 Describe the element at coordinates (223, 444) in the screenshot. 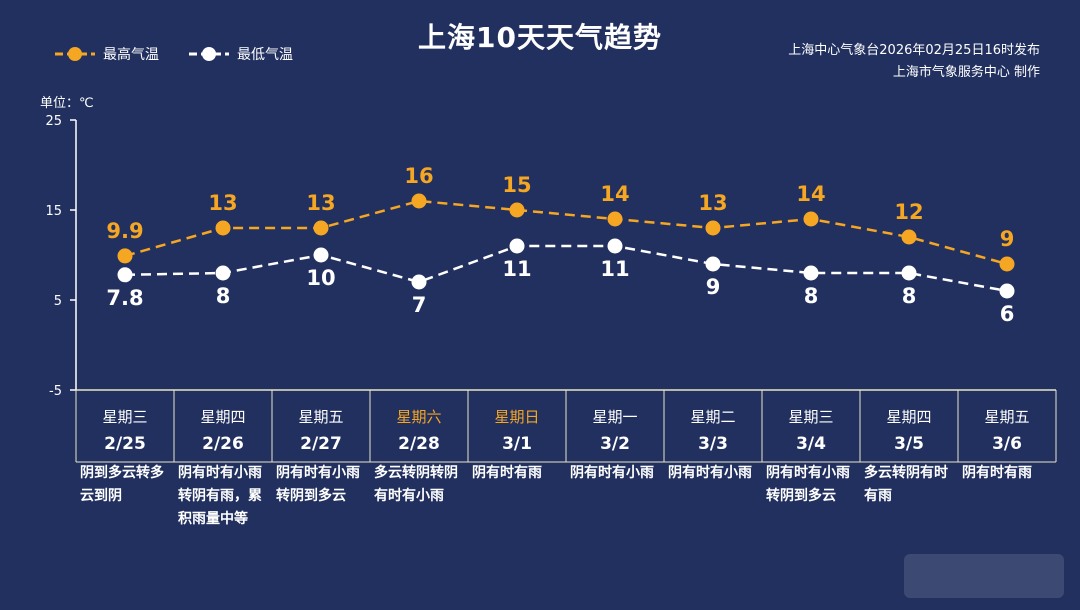

I see `date-label: 2/26` at that location.